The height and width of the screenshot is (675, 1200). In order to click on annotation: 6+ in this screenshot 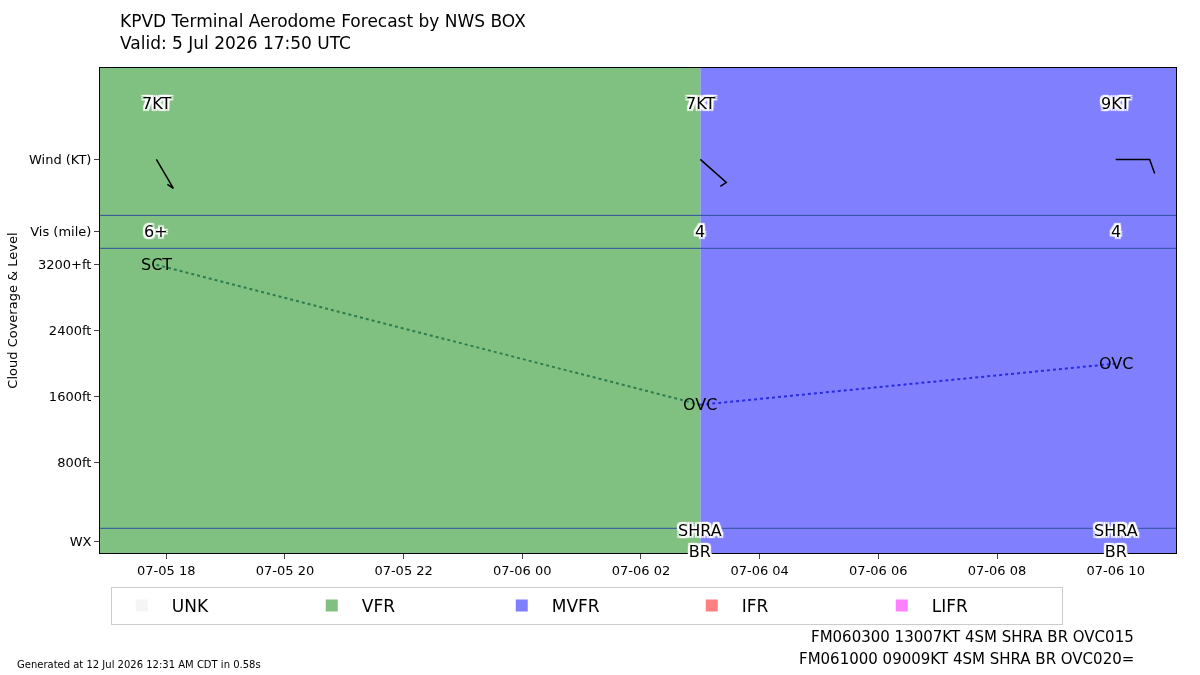, I will do `click(156, 231)`.